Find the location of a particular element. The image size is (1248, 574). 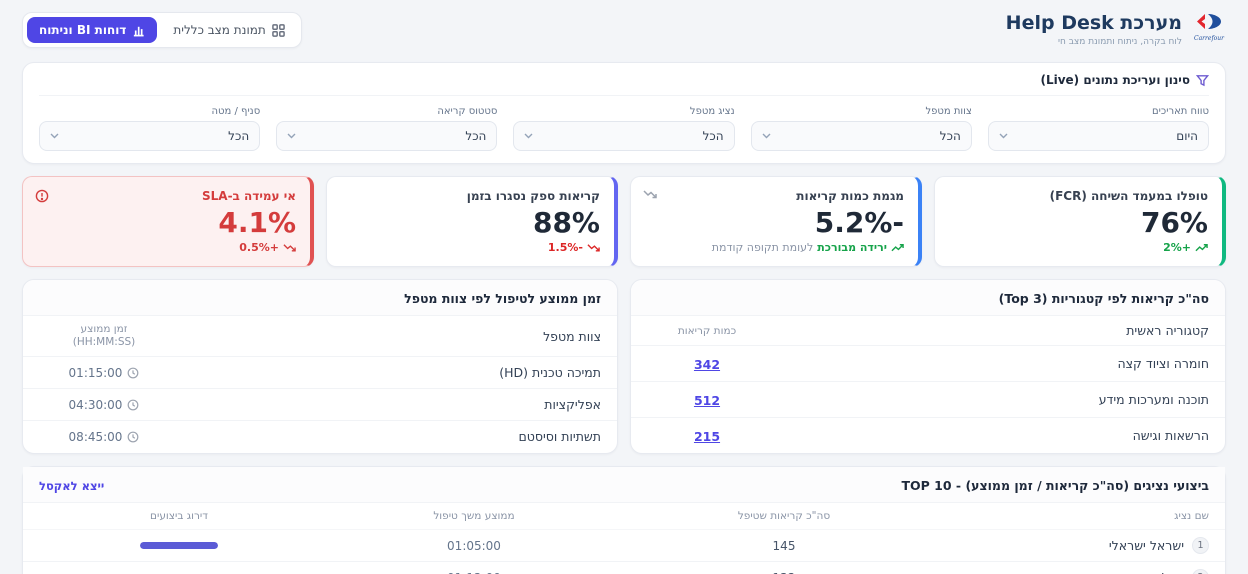

filter-agent: נציג מטפל הכל is located at coordinates (624, 128).